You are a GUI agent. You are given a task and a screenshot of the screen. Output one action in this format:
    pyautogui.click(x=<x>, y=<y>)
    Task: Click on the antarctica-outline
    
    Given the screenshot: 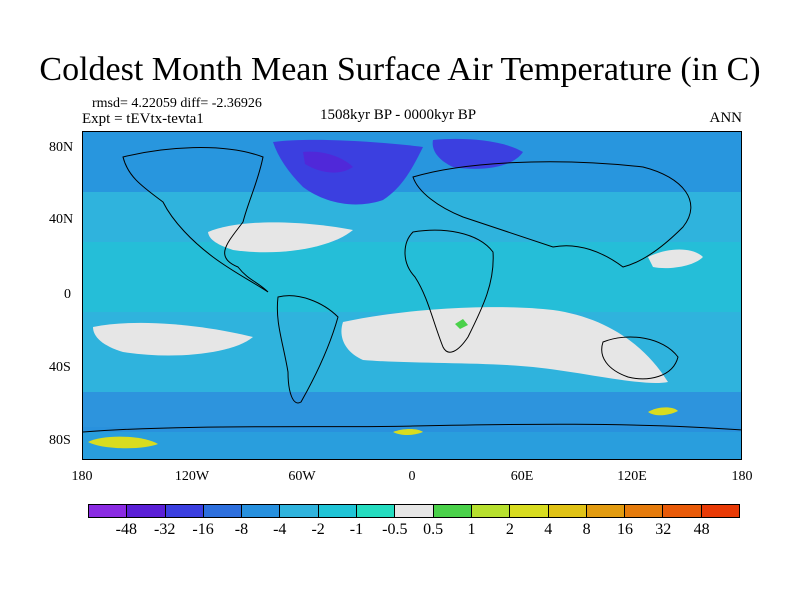 What is the action you would take?
    pyautogui.click(x=412, y=428)
    